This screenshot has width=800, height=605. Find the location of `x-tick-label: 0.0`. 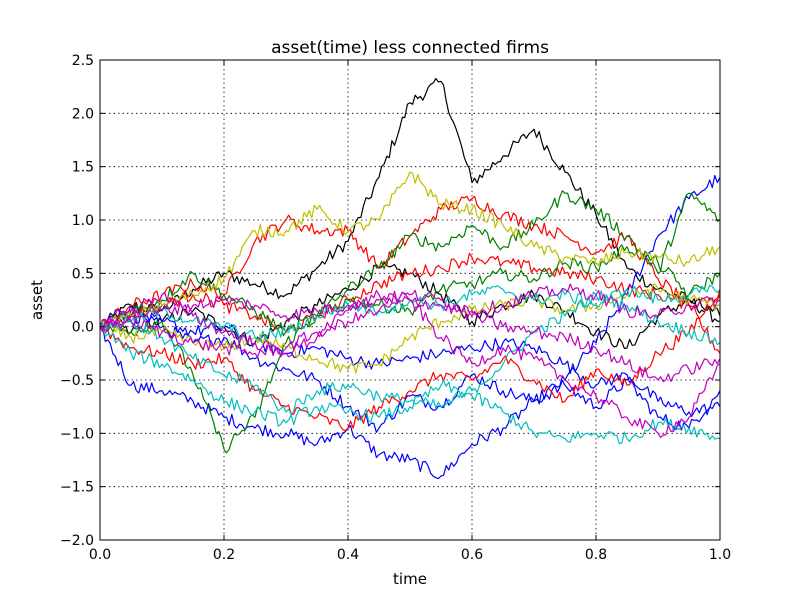

x-tick-label: 0.0 is located at coordinates (100, 555).